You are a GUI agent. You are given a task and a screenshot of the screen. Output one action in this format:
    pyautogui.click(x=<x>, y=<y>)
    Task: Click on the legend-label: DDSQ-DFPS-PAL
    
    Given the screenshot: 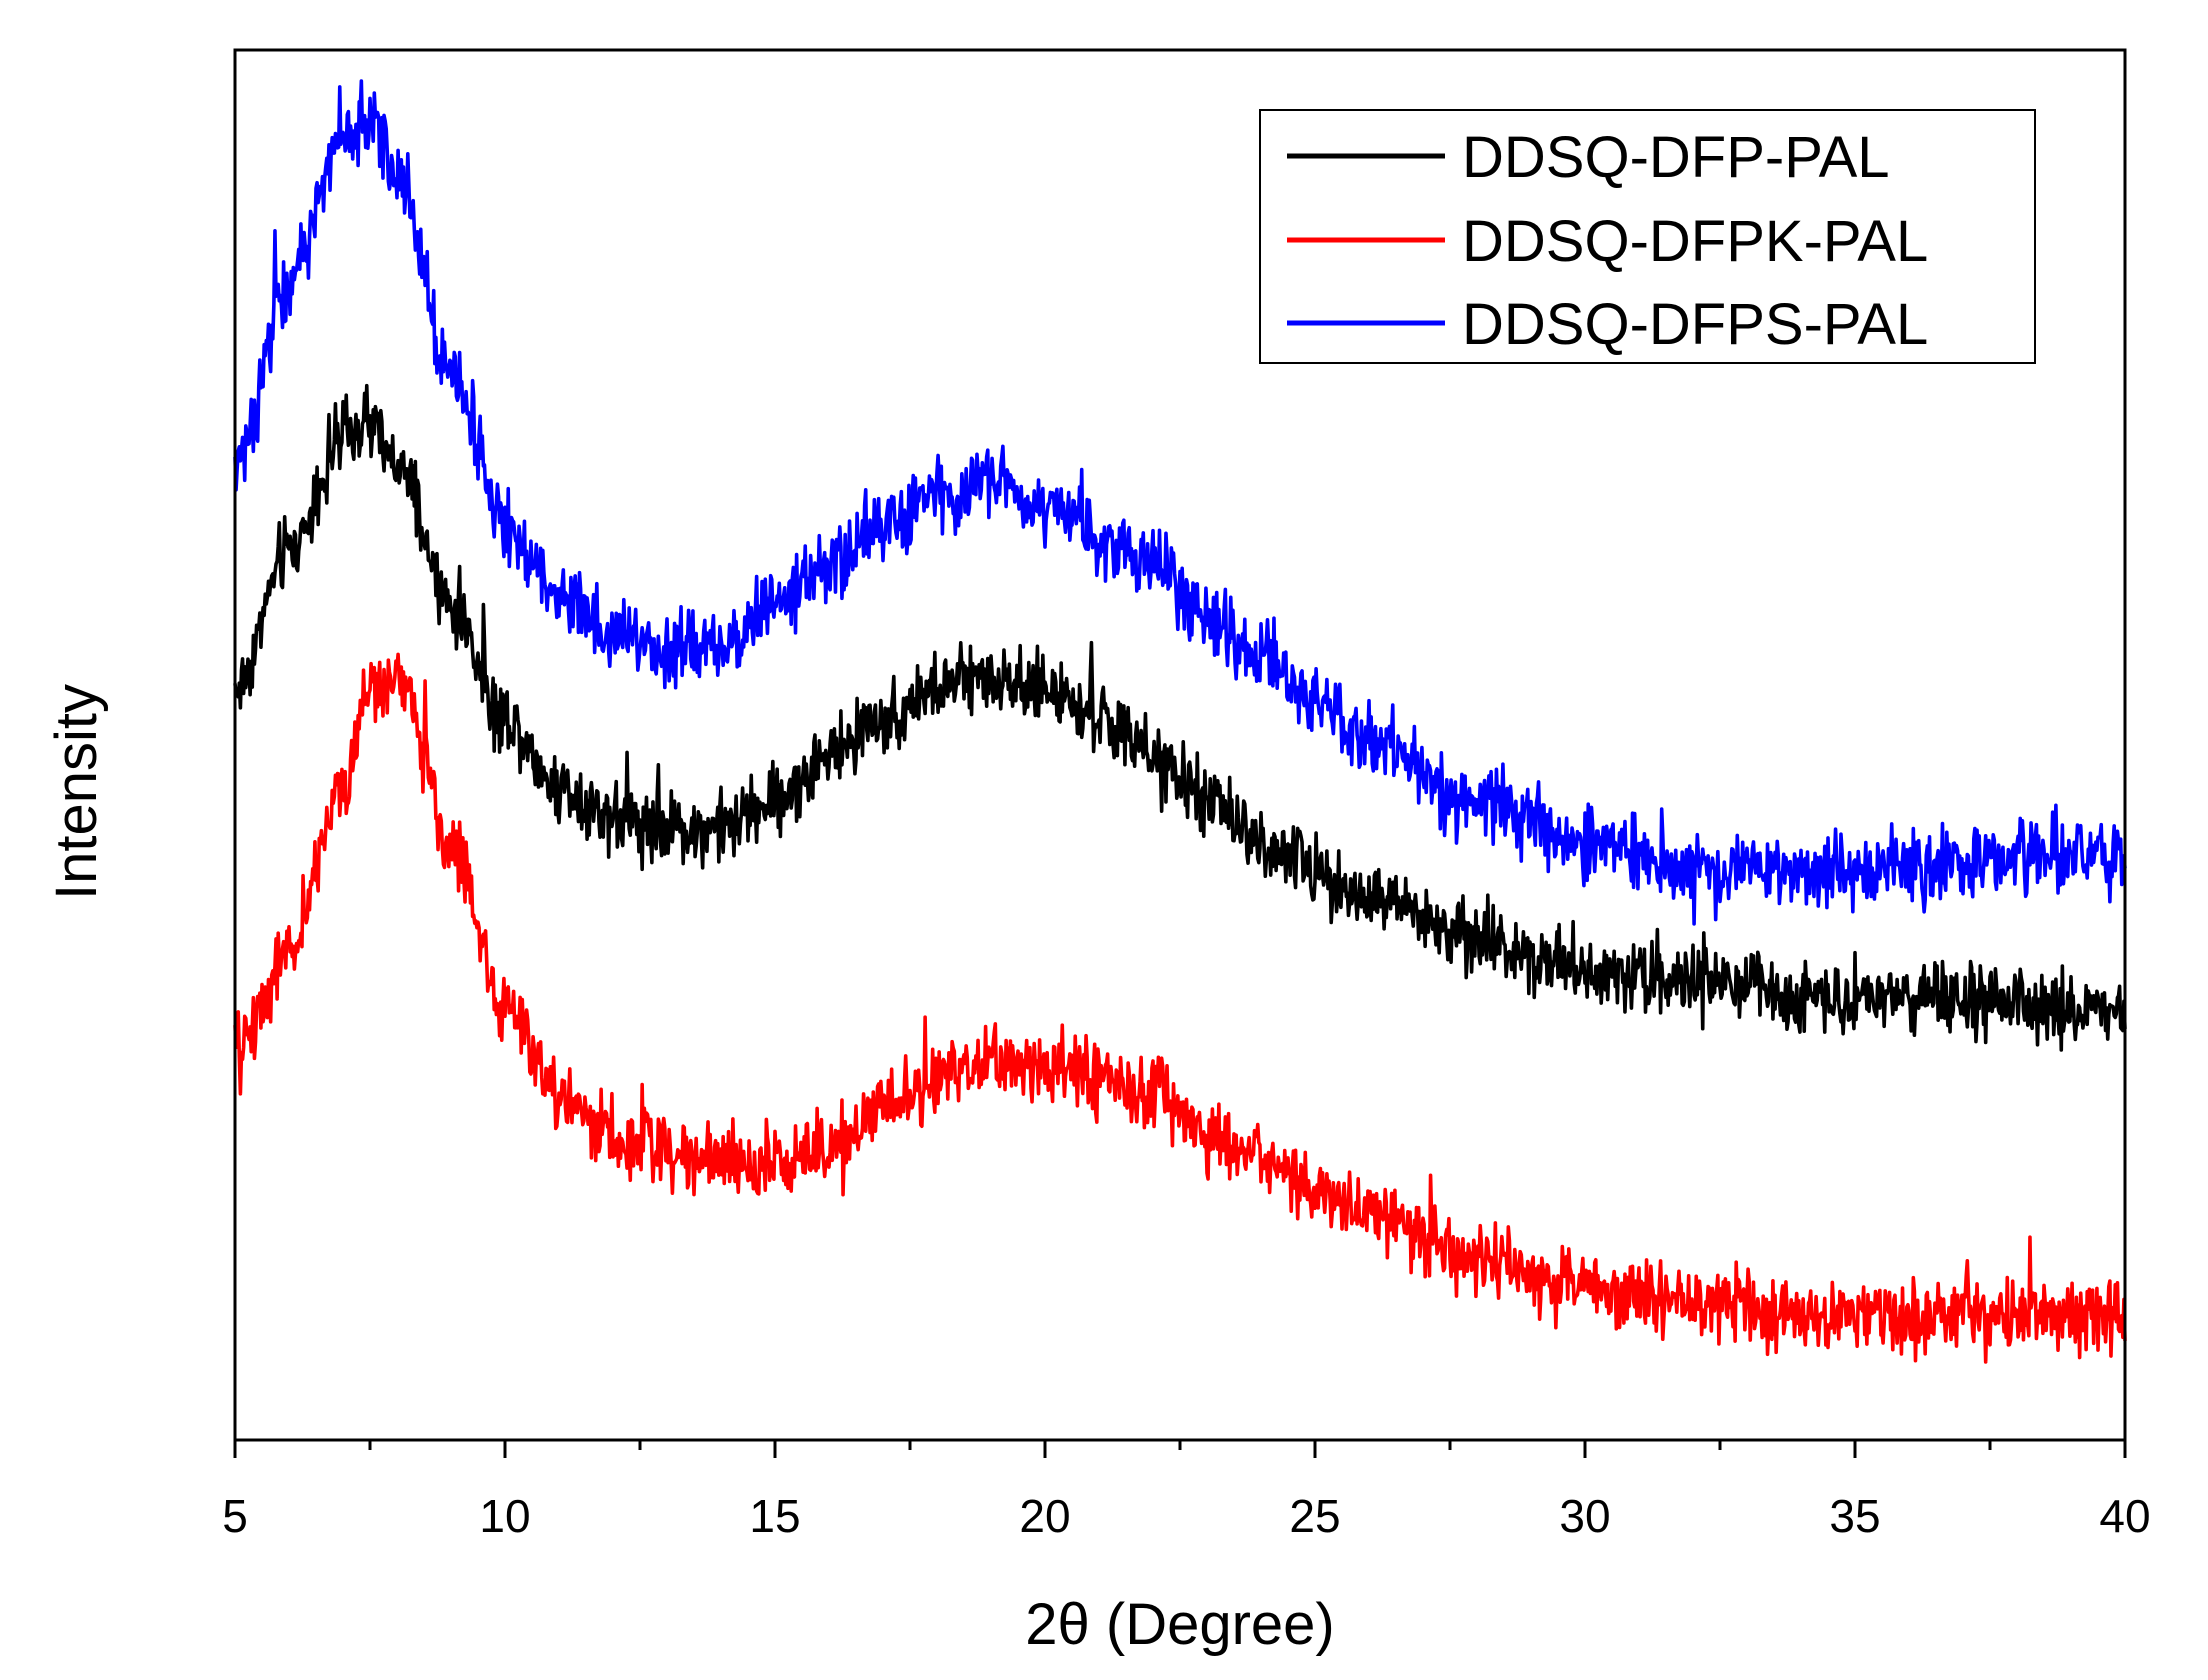 What is the action you would take?
    pyautogui.click(x=1695, y=324)
    